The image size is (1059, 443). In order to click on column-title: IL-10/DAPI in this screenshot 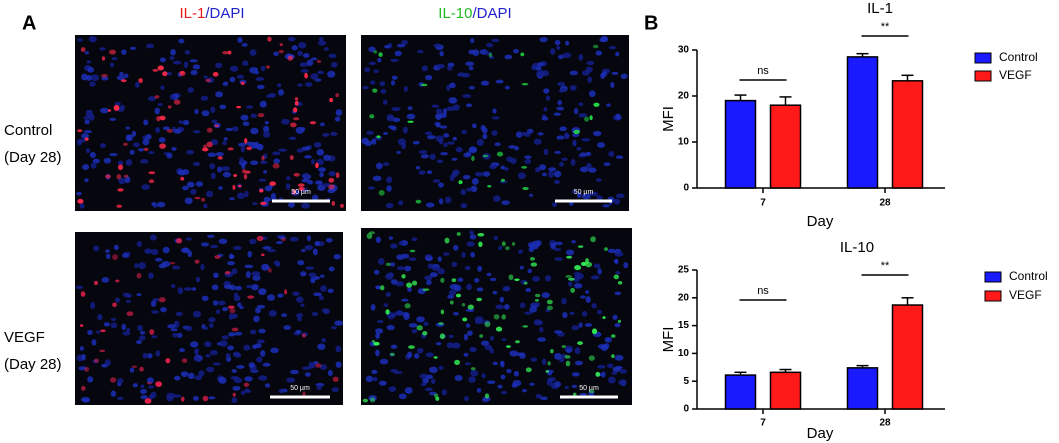, I will do `click(474, 13)`.